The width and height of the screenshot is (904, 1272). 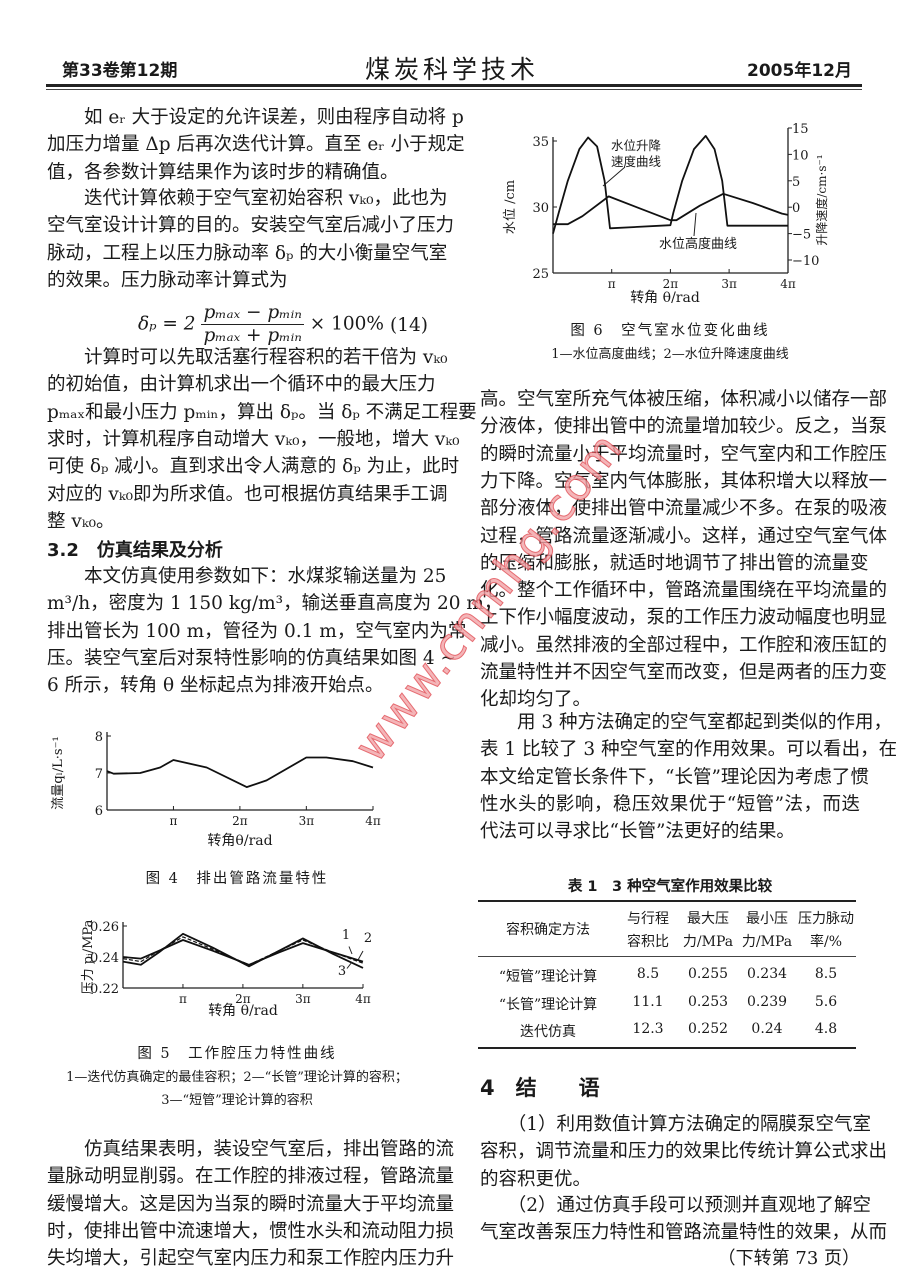 What do you see at coordinates (342, 971) in the screenshot?
I see `fig5-series-label: 3` at bounding box center [342, 971].